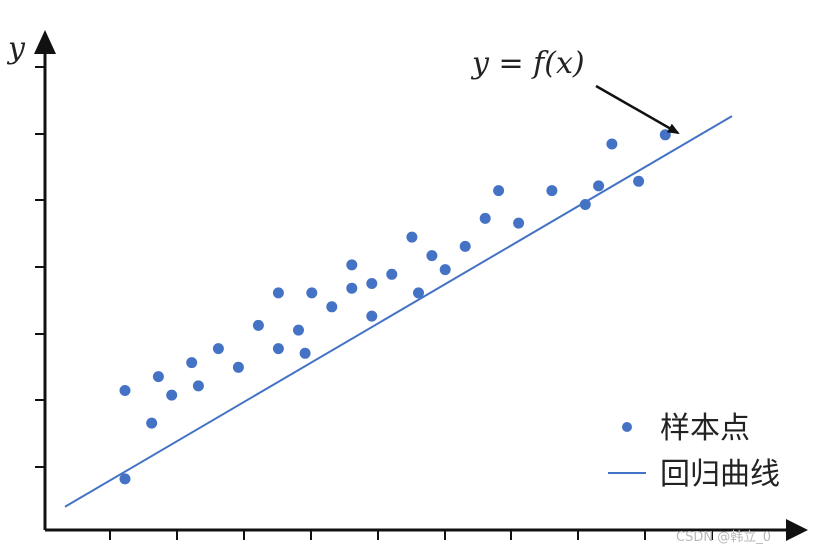 The height and width of the screenshot is (550, 819). What do you see at coordinates (40, 267) in the screenshot?
I see `y-axis-ticks` at bounding box center [40, 267].